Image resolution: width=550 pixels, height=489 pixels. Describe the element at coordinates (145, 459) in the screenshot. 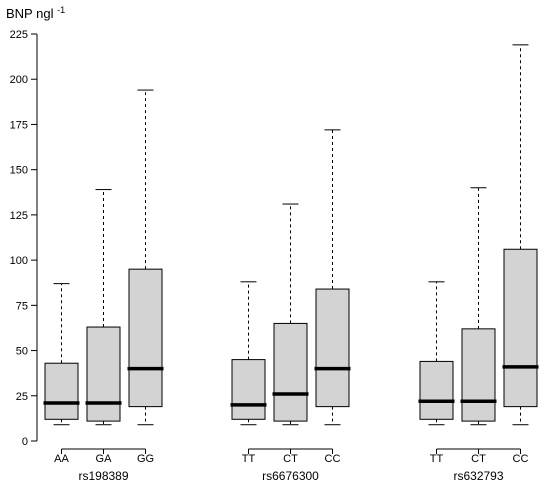

I see `x-tick-label: GG` at that location.